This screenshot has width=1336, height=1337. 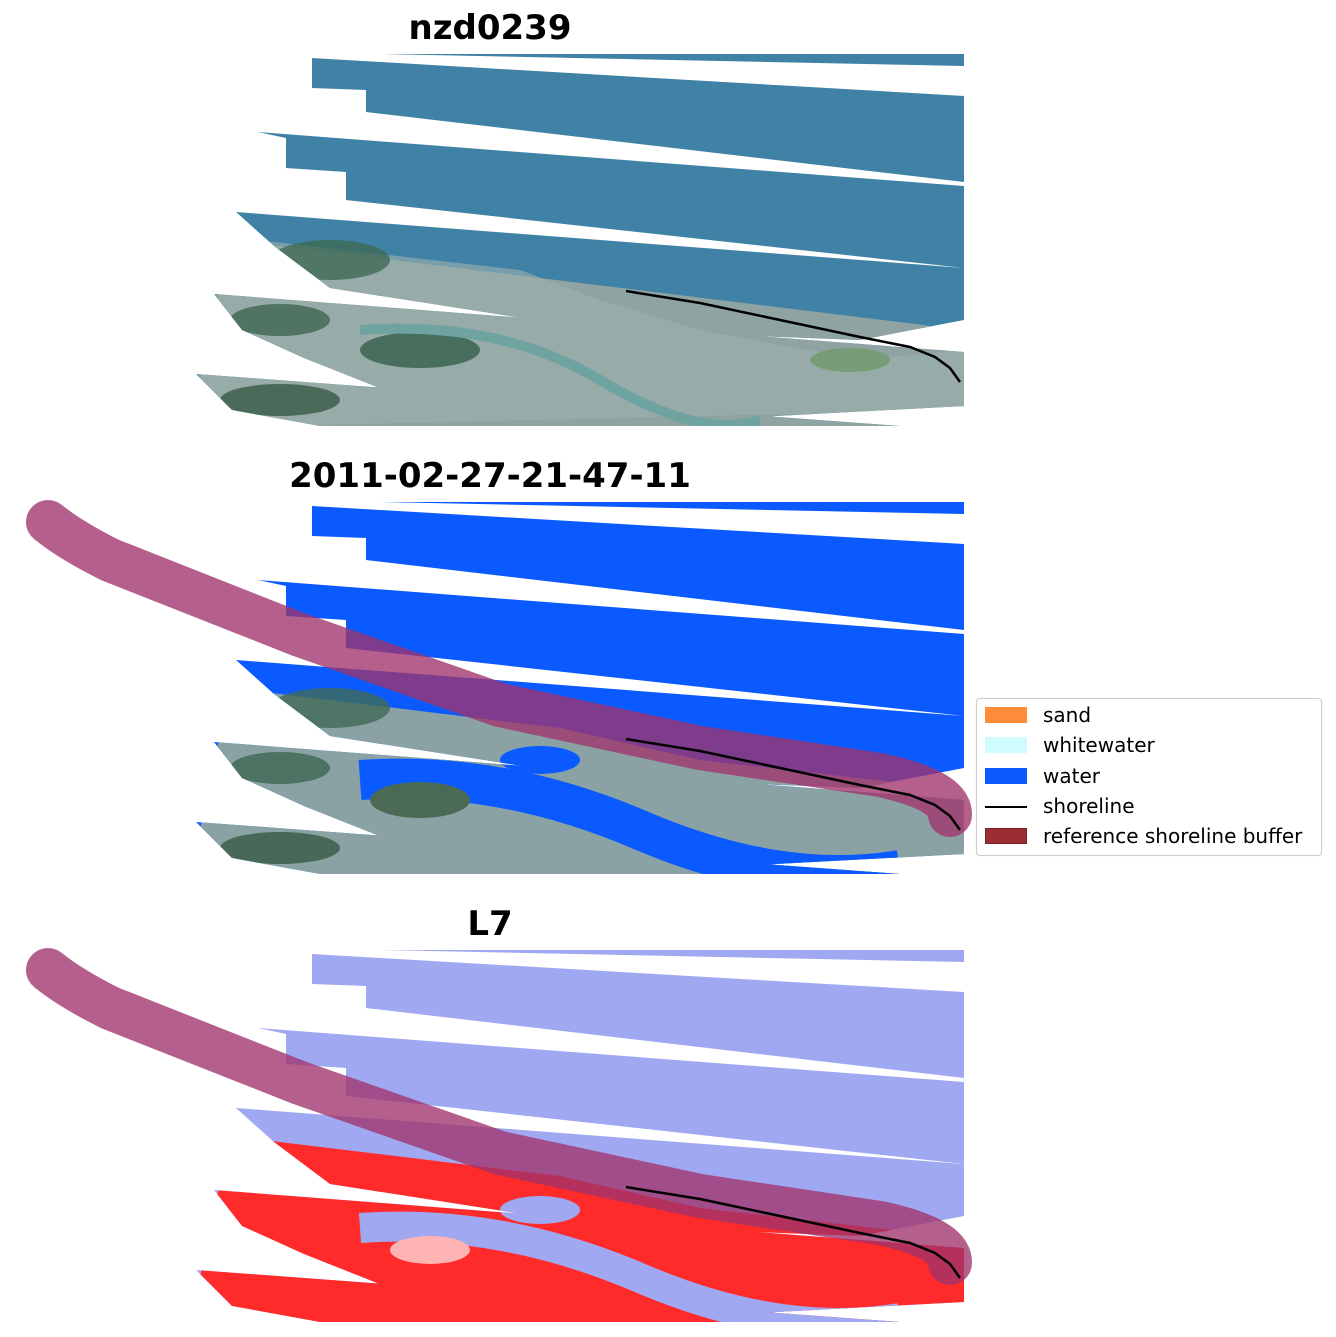 What do you see at coordinates (1067, 715) in the screenshot?
I see `legend-label-sand: sand` at bounding box center [1067, 715].